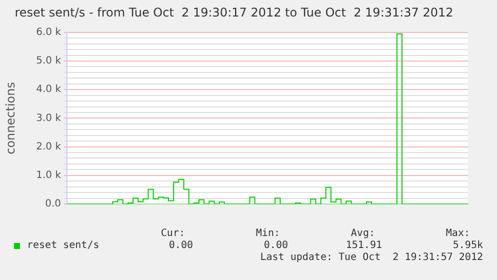 The height and width of the screenshot is (280, 497). Describe the element at coordinates (49, 118) in the screenshot. I see `y-tick-label: 3.0 k` at that location.